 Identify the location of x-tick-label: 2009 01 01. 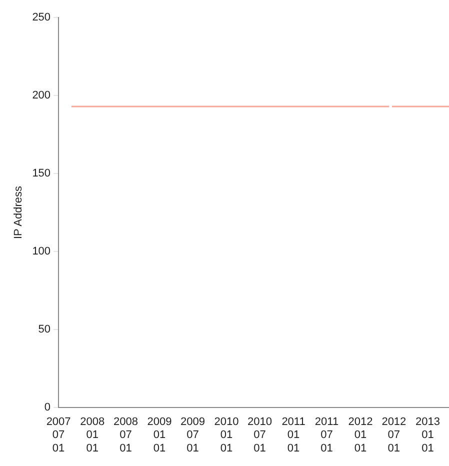
(159, 435).